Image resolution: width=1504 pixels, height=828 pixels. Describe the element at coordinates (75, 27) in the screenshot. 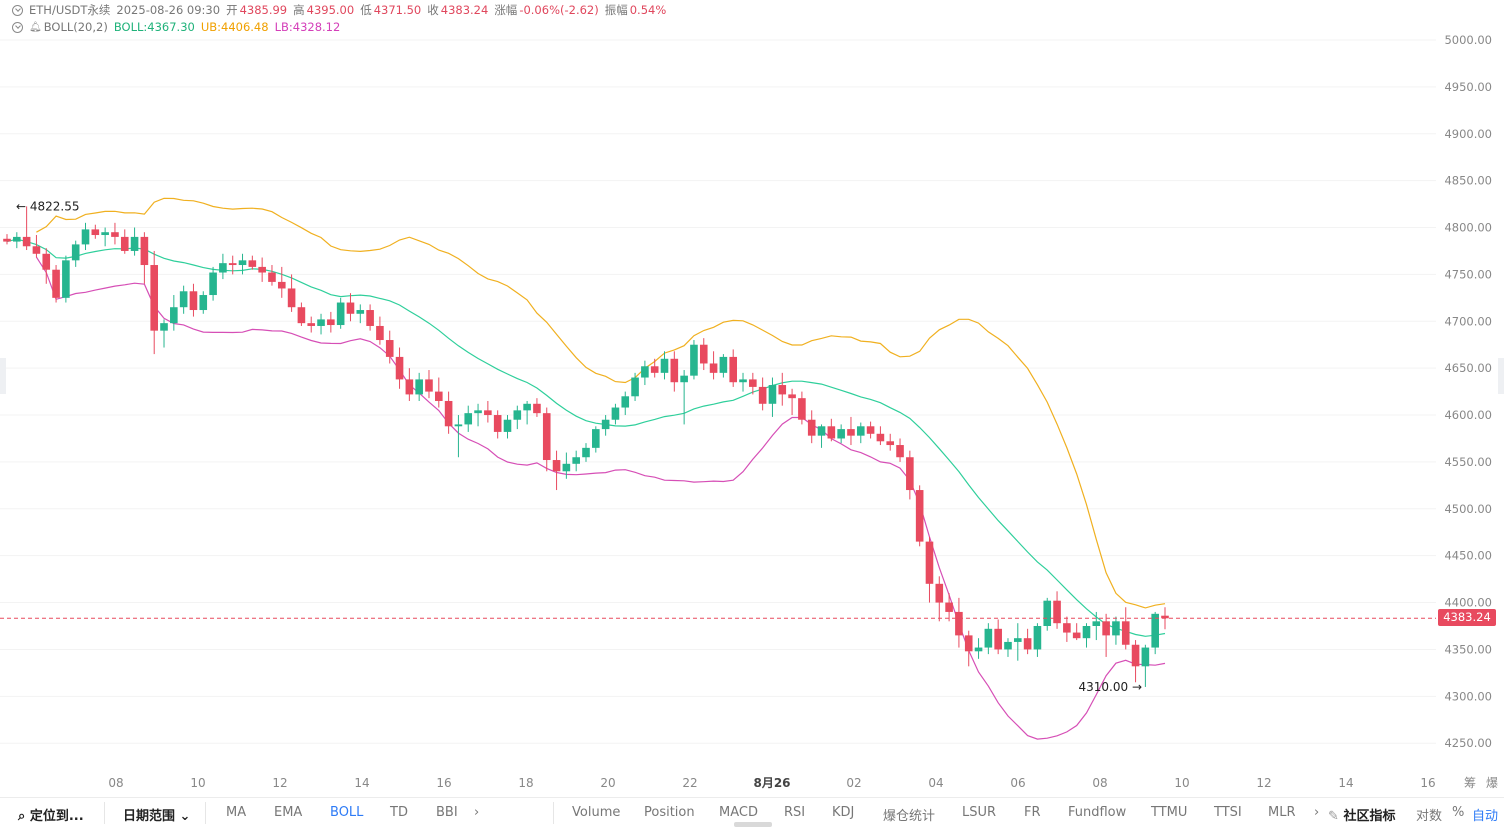

I see `indicator-name: BOLL(20,2)` at that location.